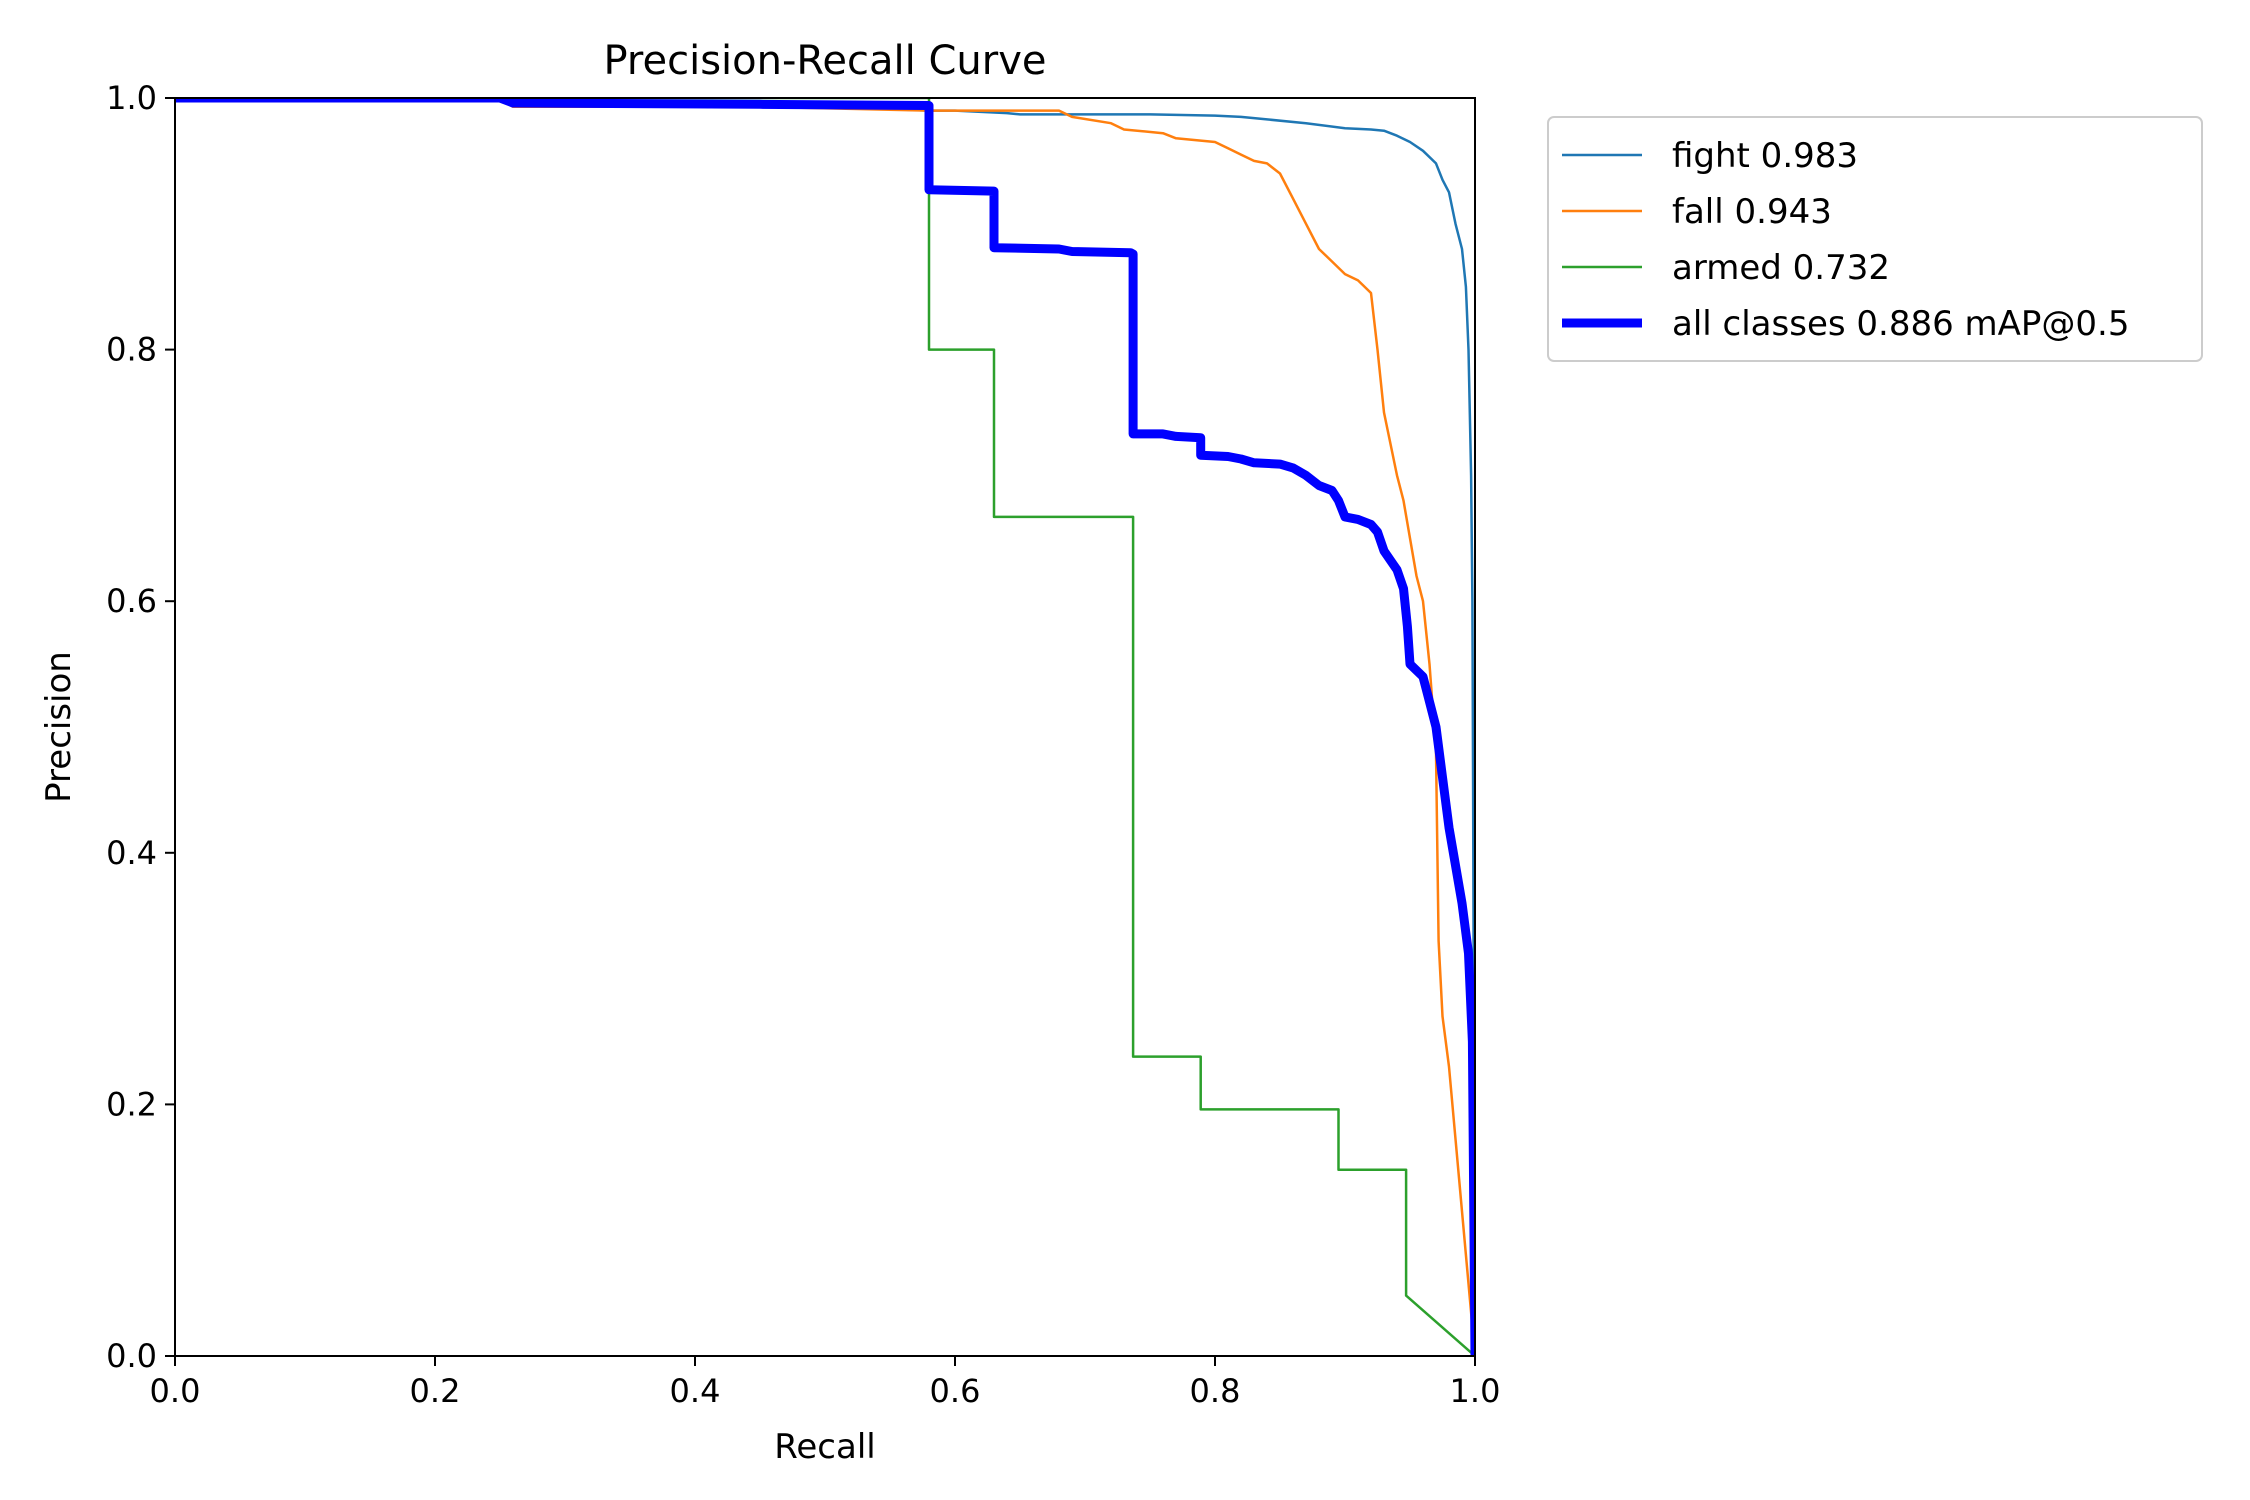  Describe the element at coordinates (1215, 1391) in the screenshot. I see `x-tick-label: 0.8` at that location.